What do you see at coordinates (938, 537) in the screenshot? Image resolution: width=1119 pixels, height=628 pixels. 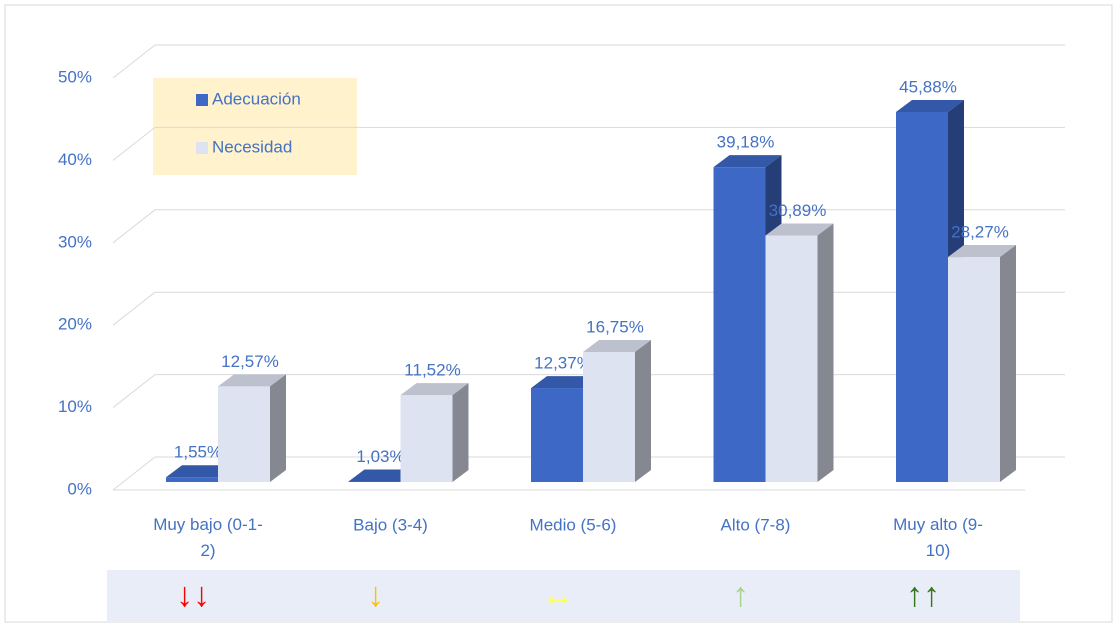 I see `x-tick-label: Muy alto (9-10)` at bounding box center [938, 537].